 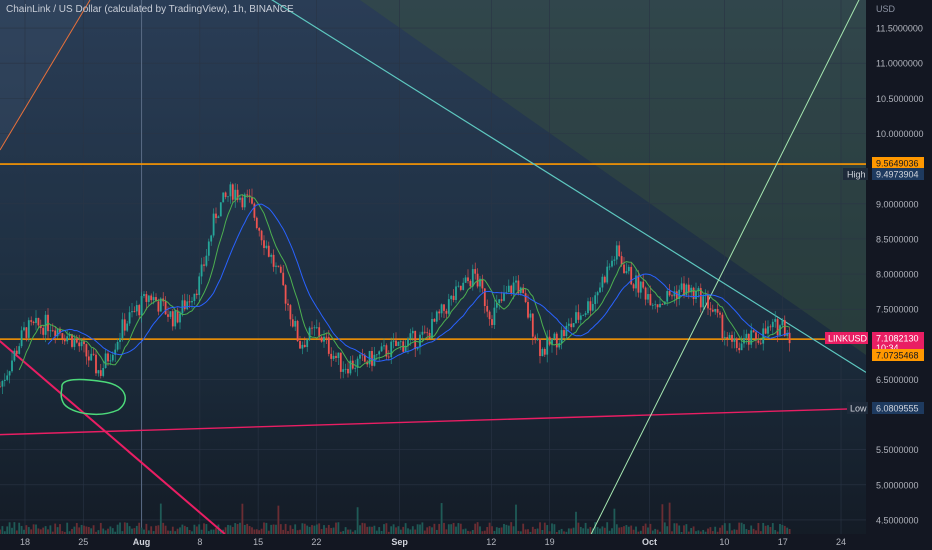 What do you see at coordinates (466, 542) in the screenshot?
I see `time-axis-panel` at bounding box center [466, 542].